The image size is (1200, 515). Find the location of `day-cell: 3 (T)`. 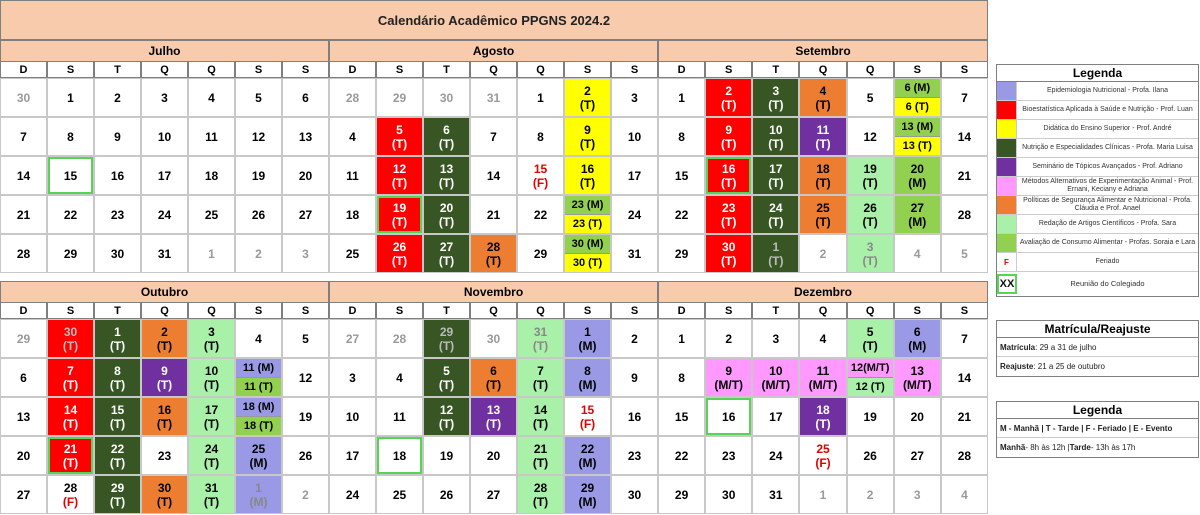

day-cell: 3 (T) is located at coordinates (870, 253).